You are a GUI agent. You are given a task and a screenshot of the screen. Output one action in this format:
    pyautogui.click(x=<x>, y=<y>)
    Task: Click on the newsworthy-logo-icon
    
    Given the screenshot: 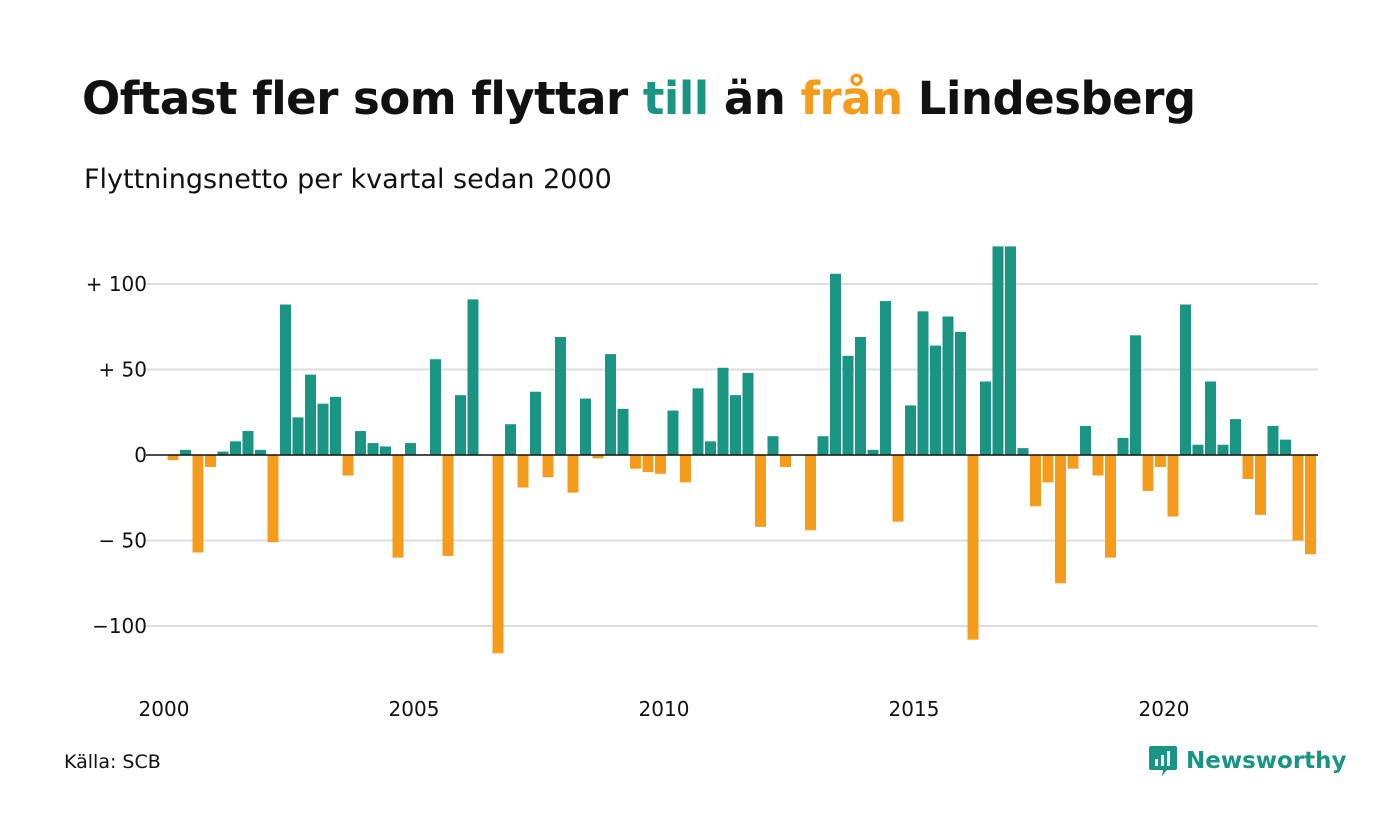 What is the action you would take?
    pyautogui.click(x=1163, y=761)
    